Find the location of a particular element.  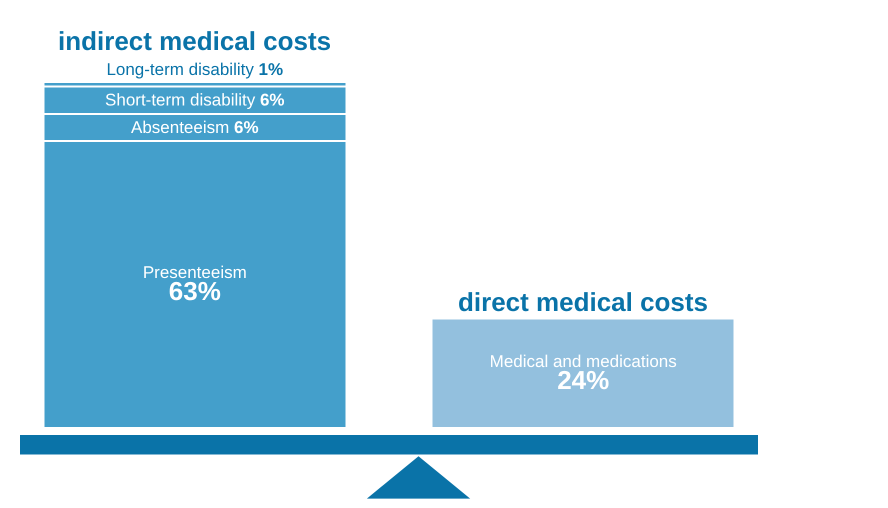

x-tick-label: direct medical costs is located at coordinates (583, 302).